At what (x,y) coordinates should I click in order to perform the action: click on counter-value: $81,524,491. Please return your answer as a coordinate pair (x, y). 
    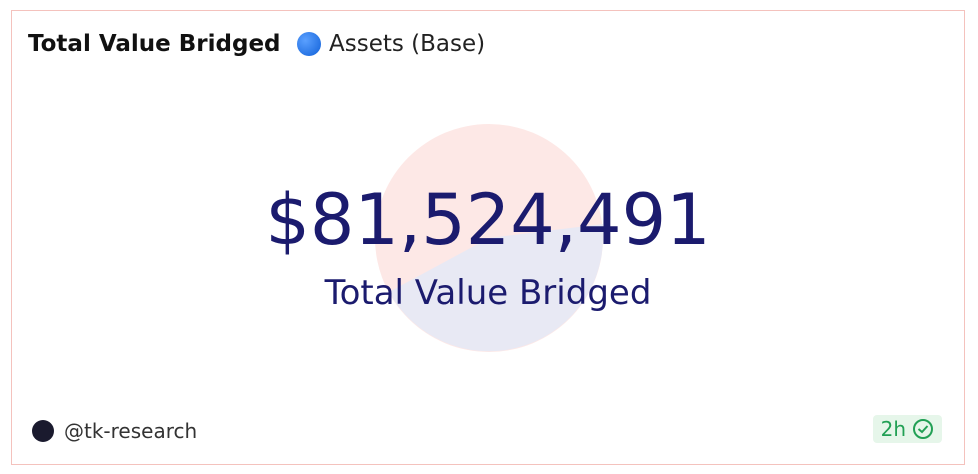
    Looking at the image, I should click on (488, 220).